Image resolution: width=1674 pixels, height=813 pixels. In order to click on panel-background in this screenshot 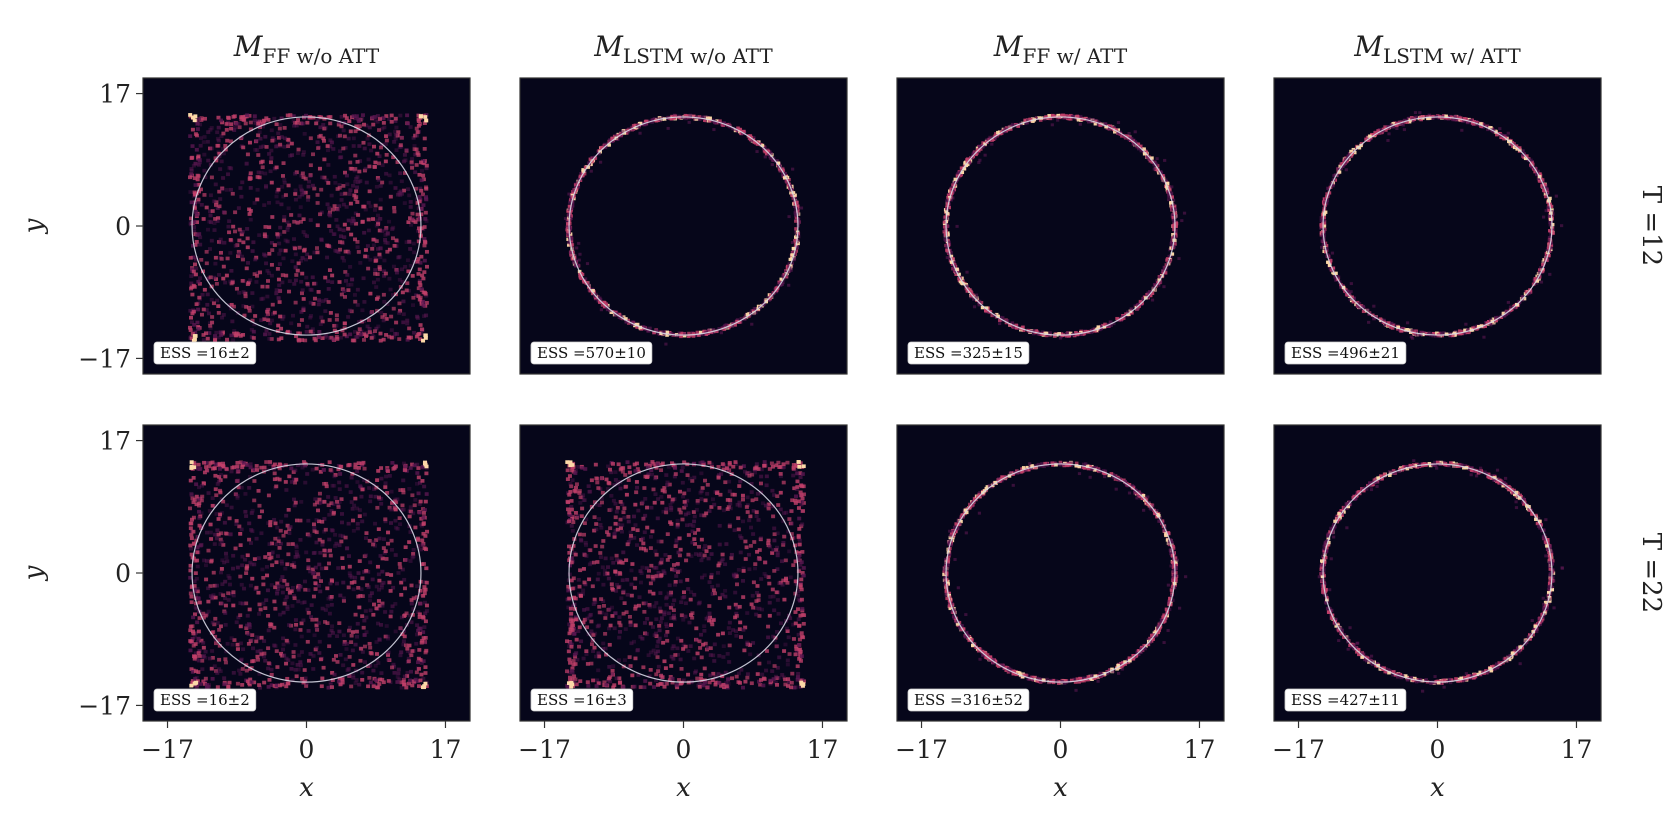, I will do `click(1437, 226)`.